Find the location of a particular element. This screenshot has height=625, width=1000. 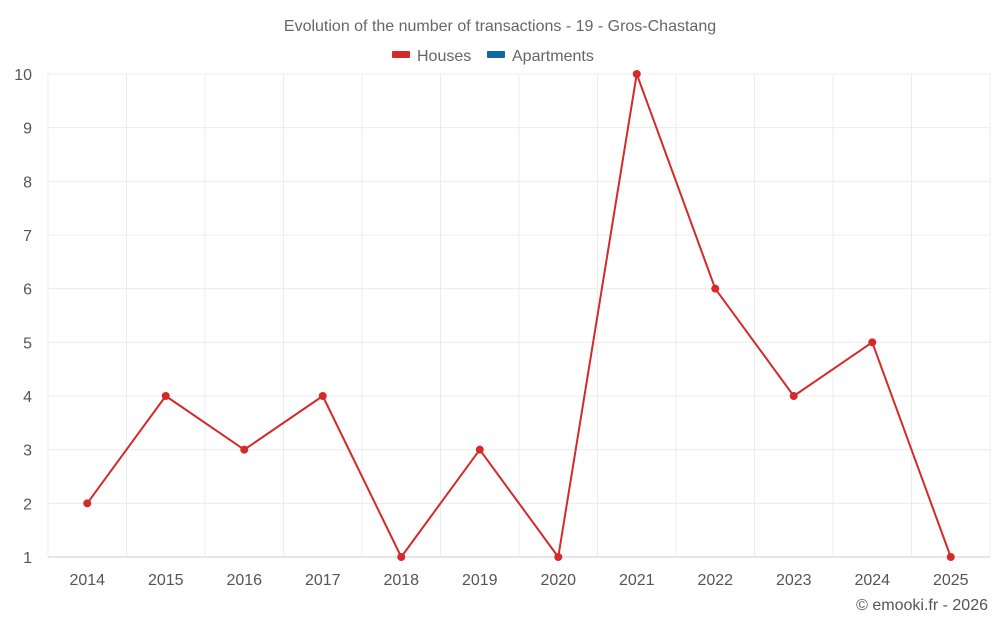

legend: Houses Apartments is located at coordinates (493, 56).